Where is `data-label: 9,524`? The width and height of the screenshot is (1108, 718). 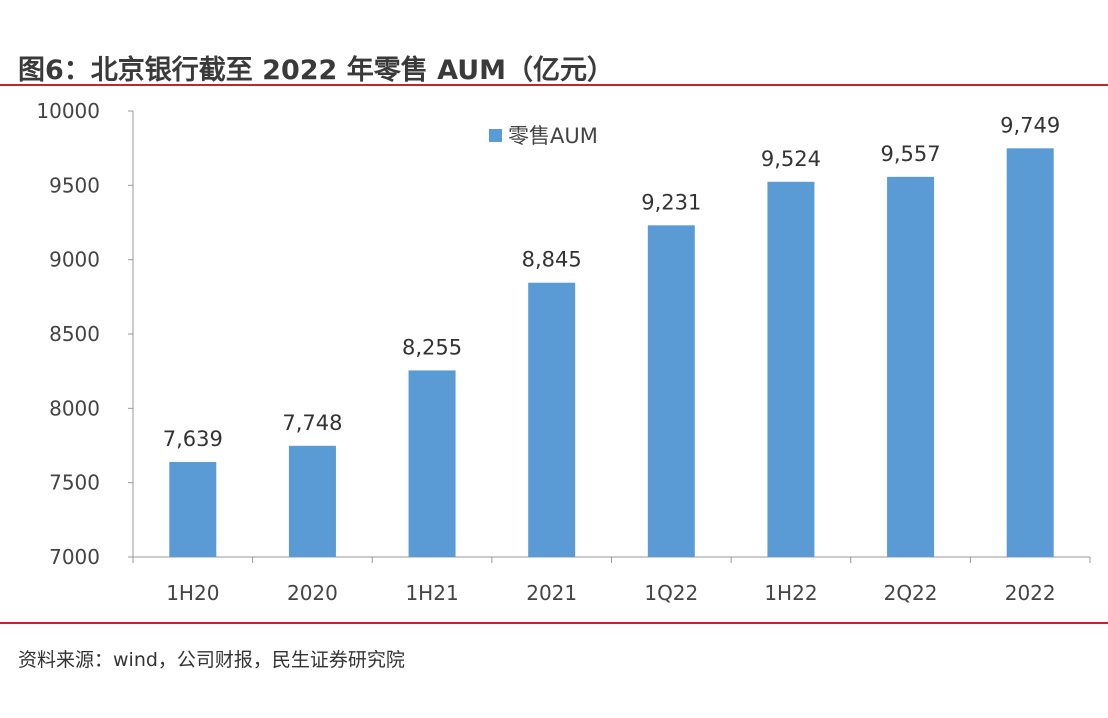 data-label: 9,524 is located at coordinates (791, 159).